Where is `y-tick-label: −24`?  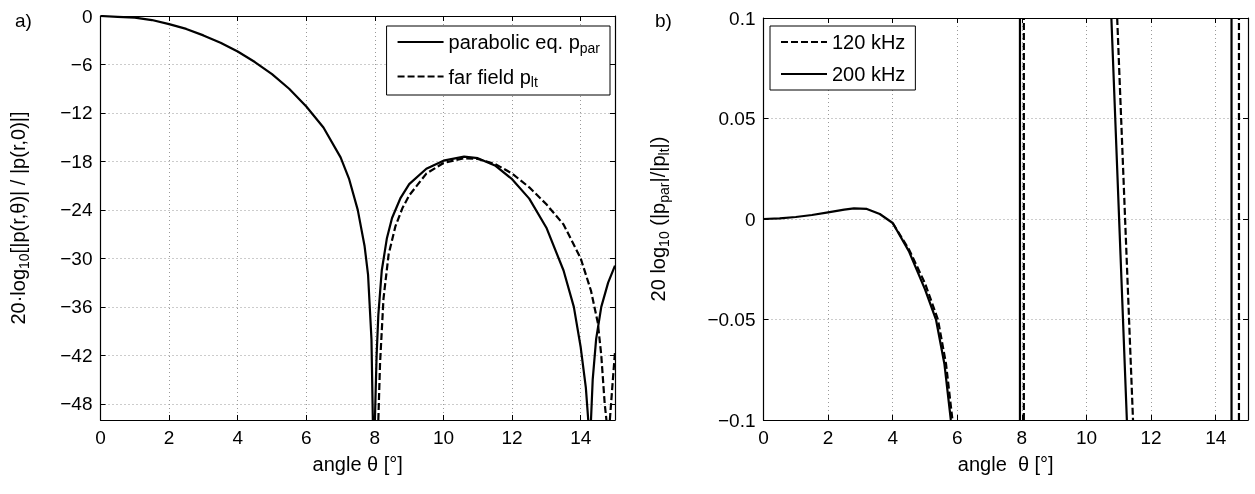
y-tick-label: −24 is located at coordinates (76, 210).